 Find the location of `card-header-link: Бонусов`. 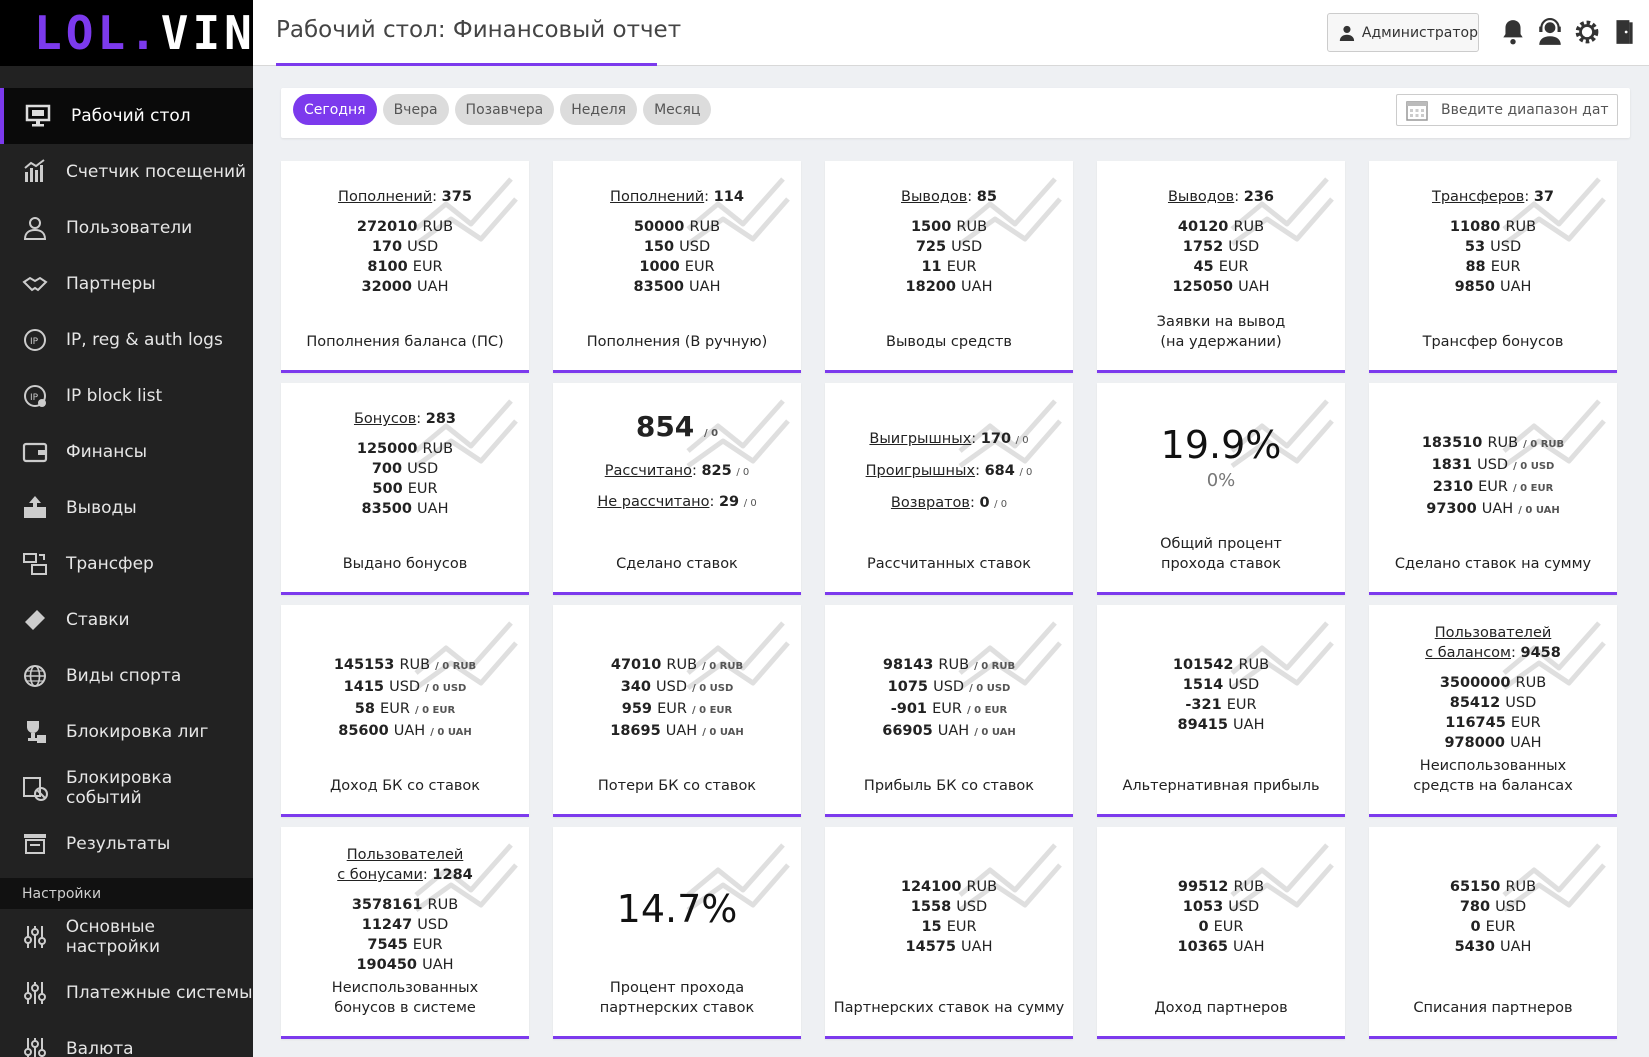

card-header-link: Бонусов is located at coordinates (385, 419).